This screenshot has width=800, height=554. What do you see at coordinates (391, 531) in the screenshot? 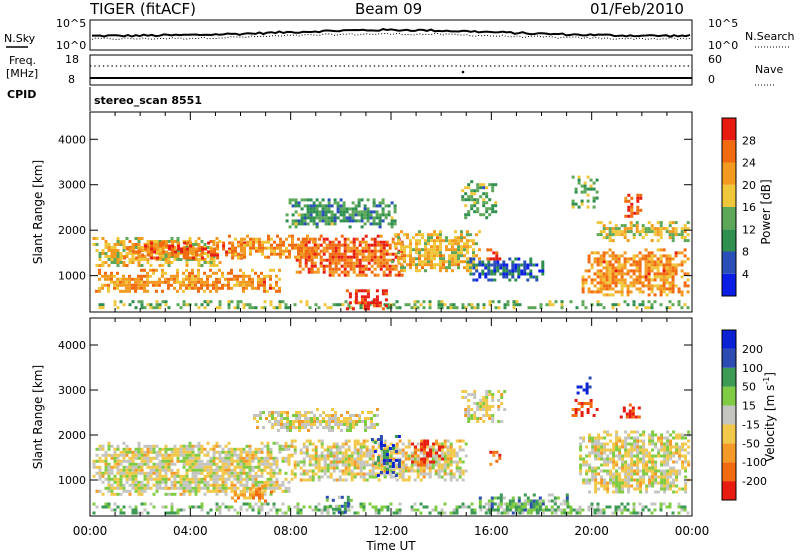
I see `time-axis-labels: 00:00 04:00 08:00 12:00 16:00 20:00 00:00` at bounding box center [391, 531].